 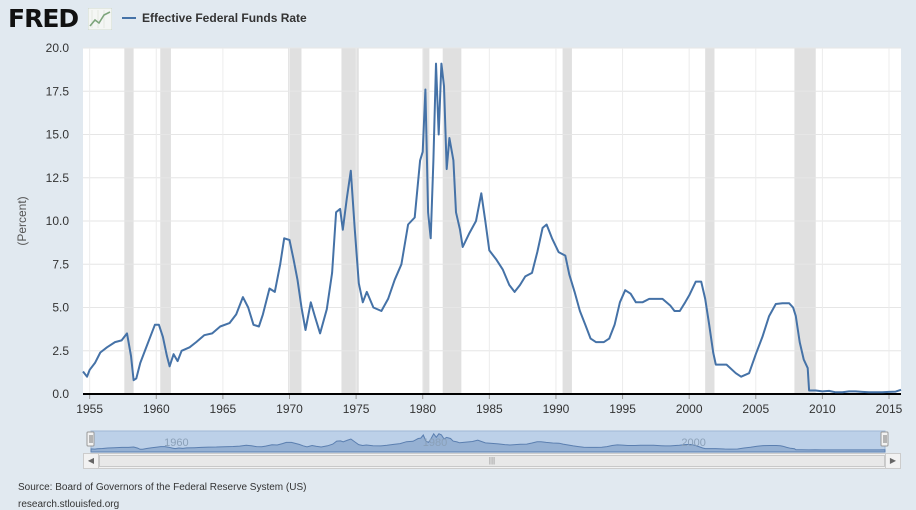 I want to click on fred-logo: FRED, so click(x=43, y=18).